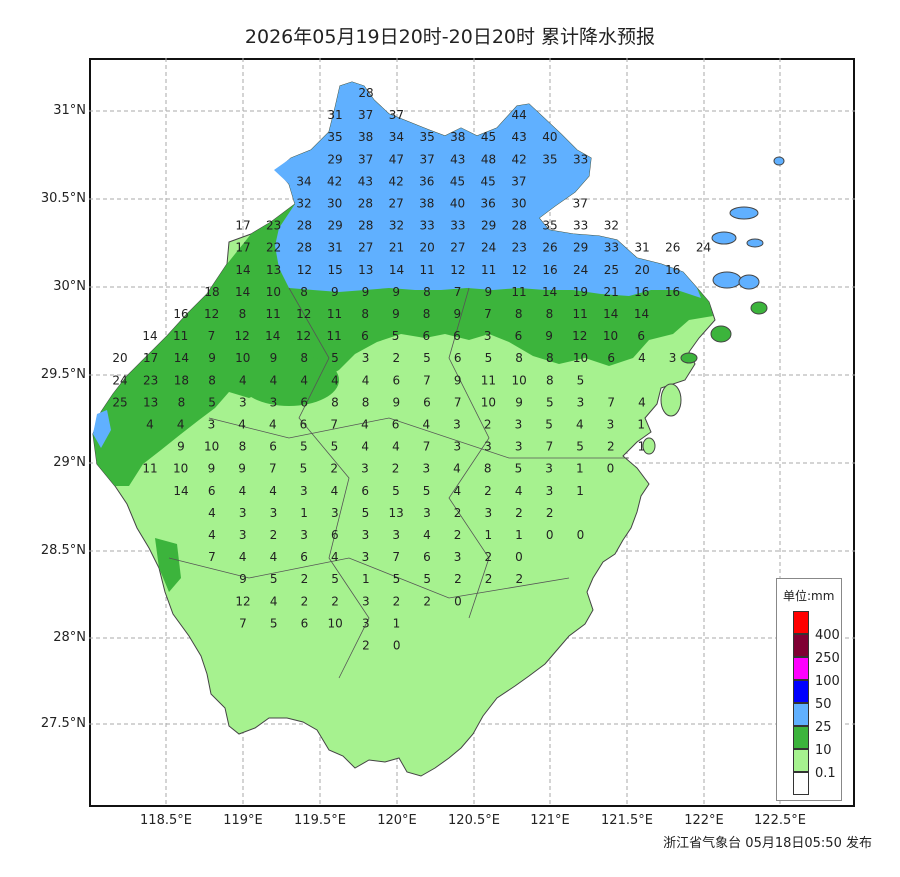 Image resolution: width=900 pixels, height=877 pixels. What do you see at coordinates (809, 689) in the screenshot?
I see `legend: 单位:mm 400 250 100 50 25 10 0.1` at bounding box center [809, 689].